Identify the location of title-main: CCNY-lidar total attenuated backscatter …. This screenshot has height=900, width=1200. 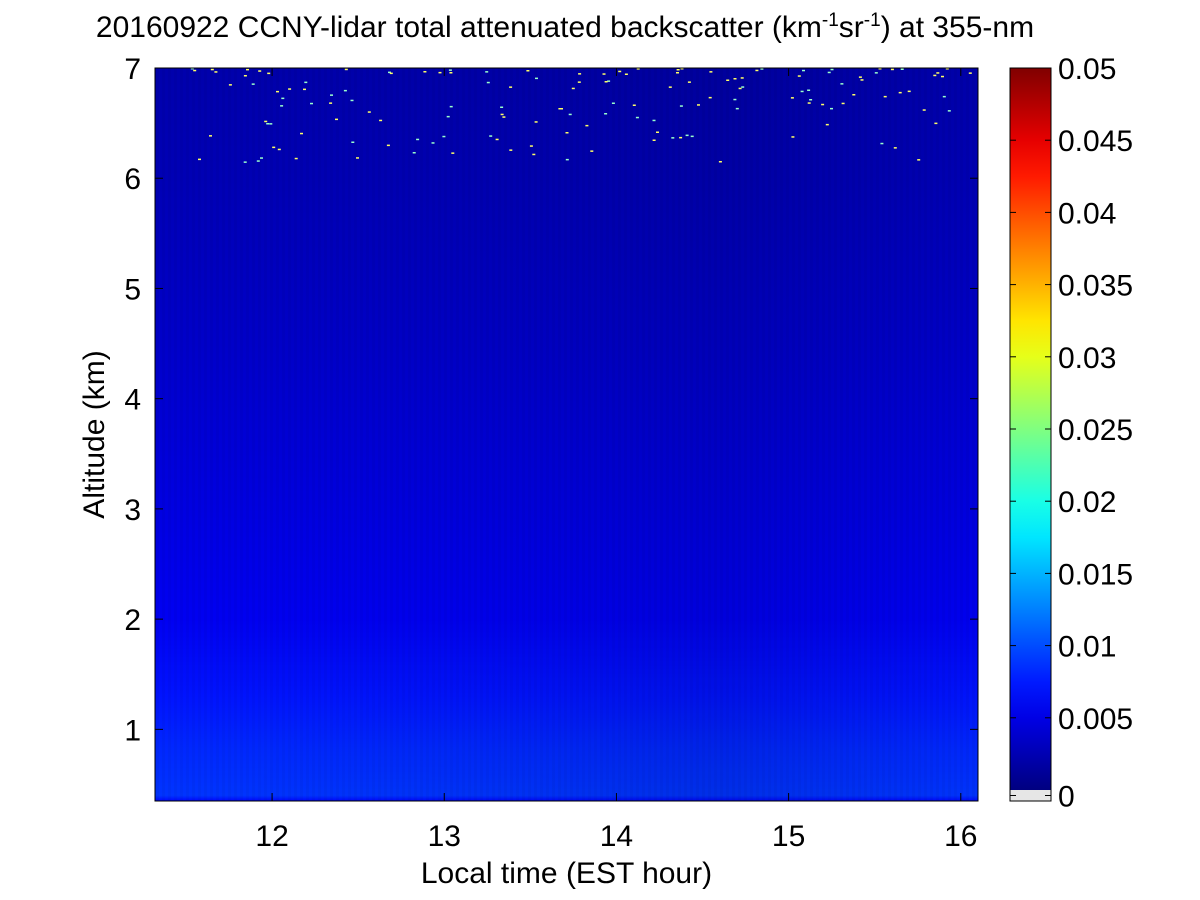
(529, 27).